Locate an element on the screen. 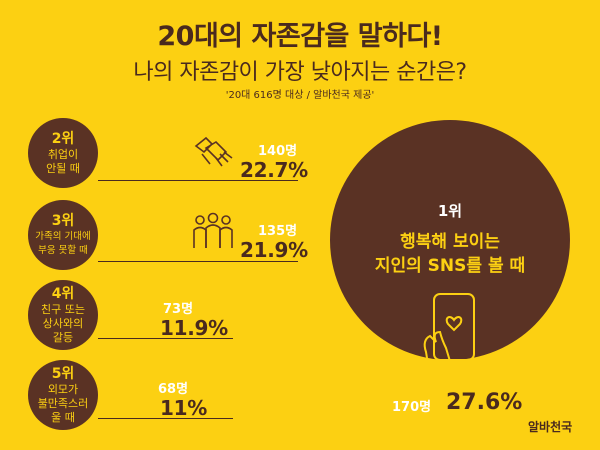 This screenshot has width=600, height=450. rank-1-label-line1: 행복해 보이는 is located at coordinates (450, 242).